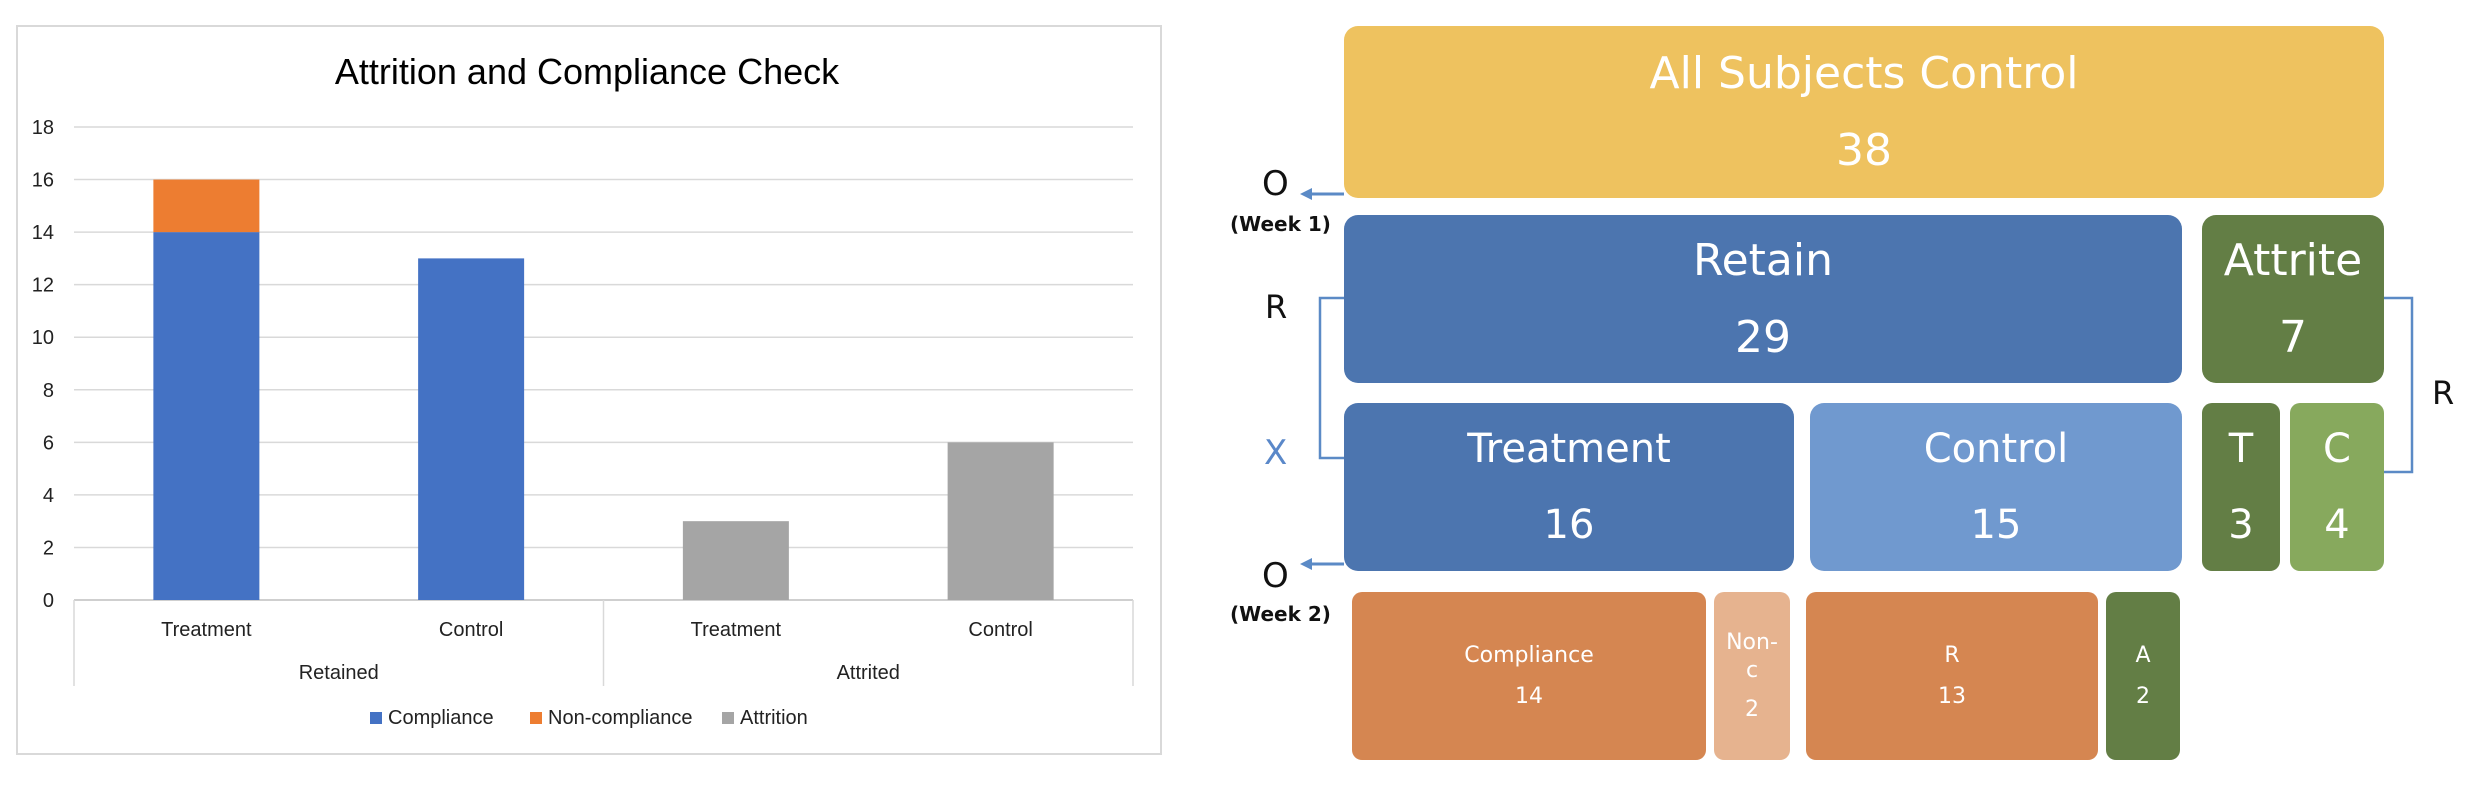  I want to click on retain-value: 29, so click(1763, 337).